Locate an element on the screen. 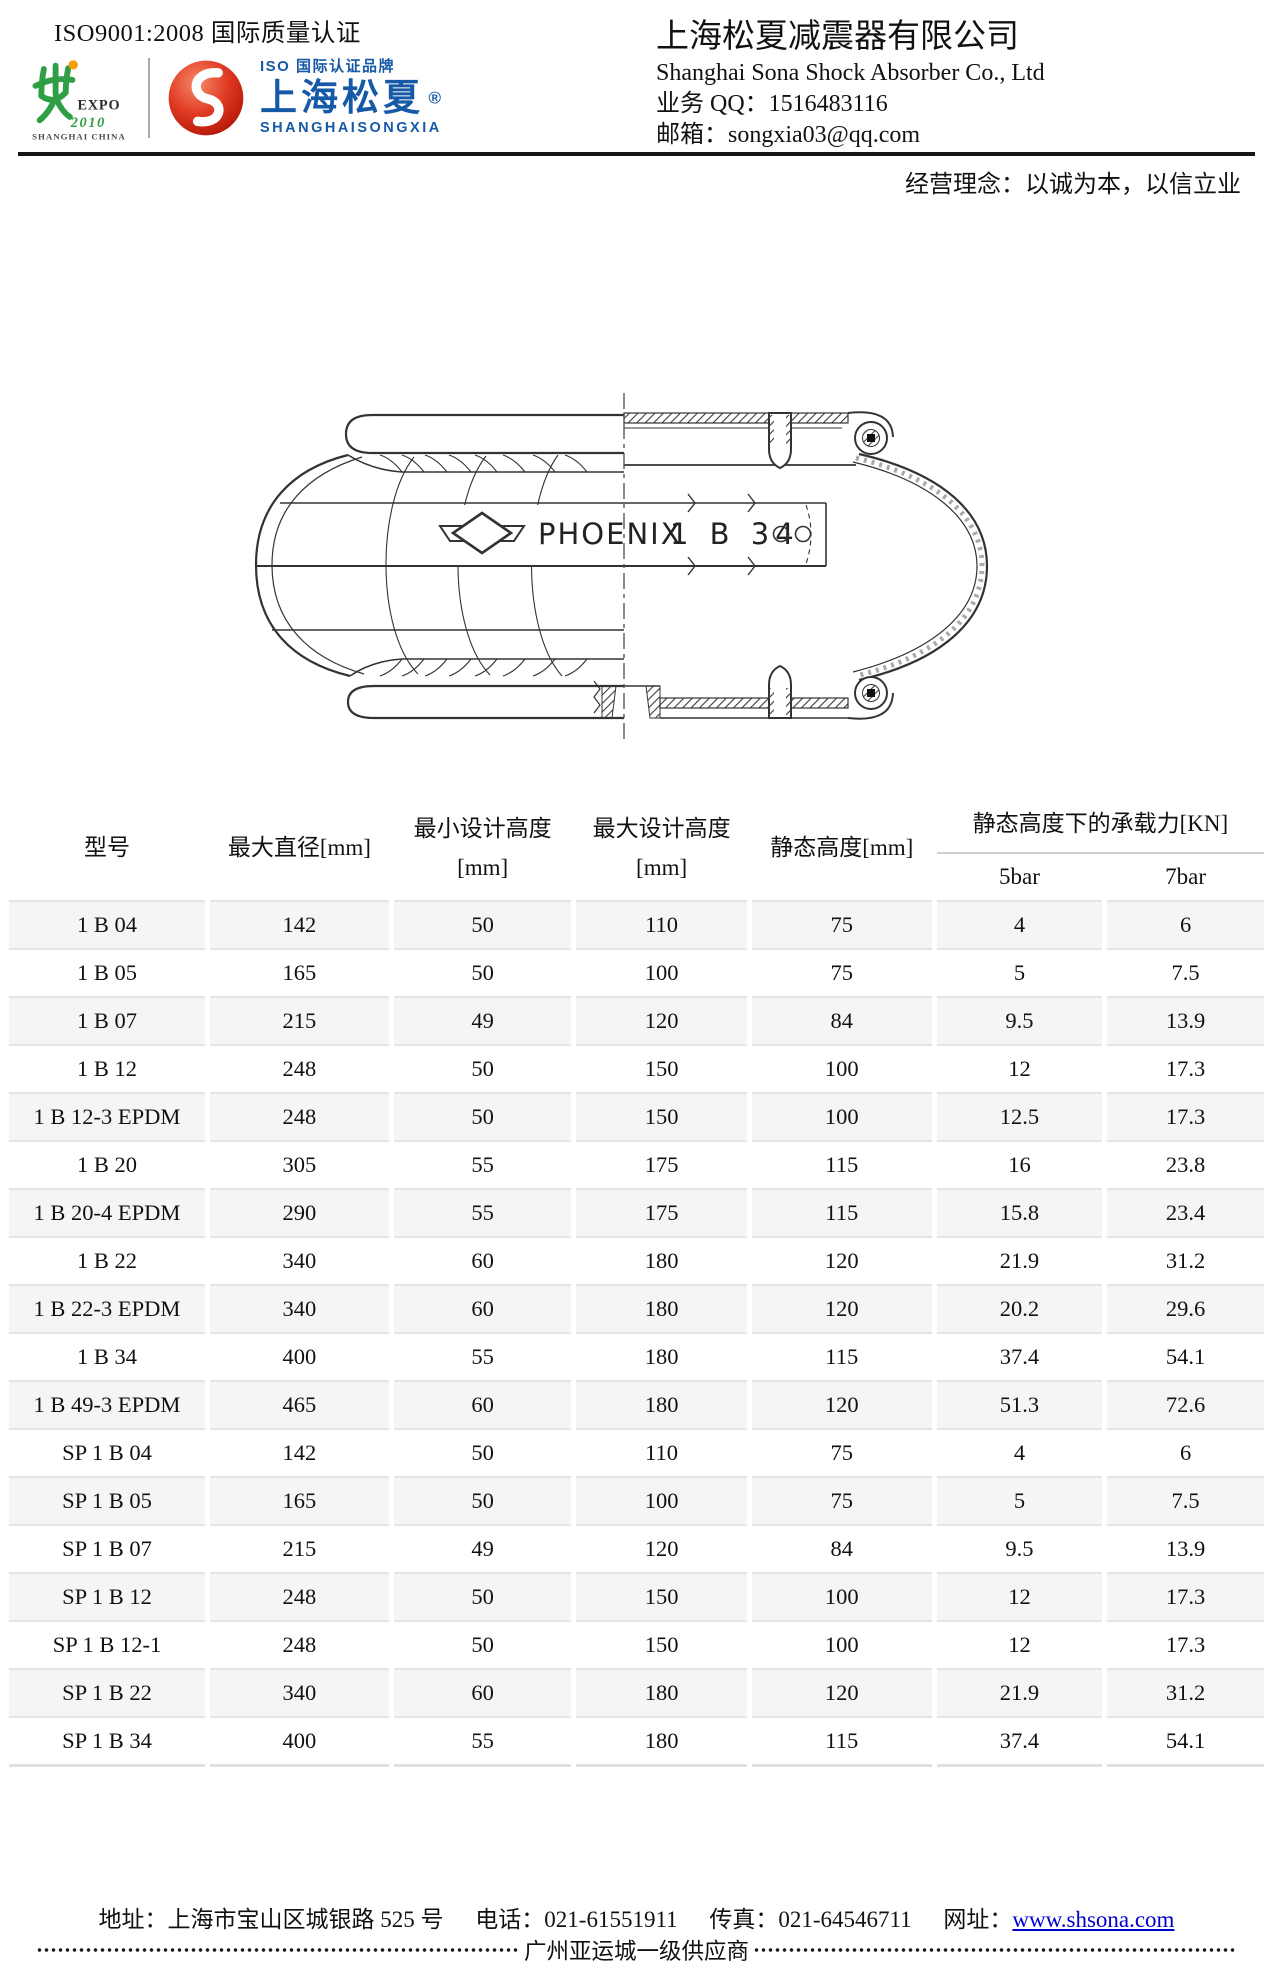 This screenshot has height=1977, width=1273. cell-load-7bar: 23.8 is located at coordinates (1185, 1164).